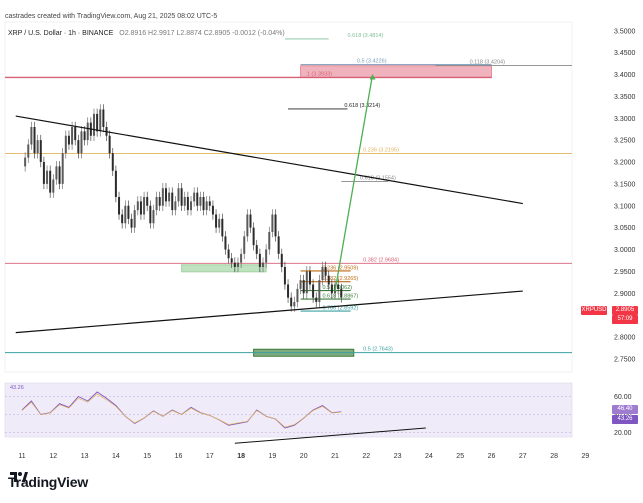  Describe the element at coordinates (85, 456) in the screenshot. I see `time-tick-label: 13` at that location.